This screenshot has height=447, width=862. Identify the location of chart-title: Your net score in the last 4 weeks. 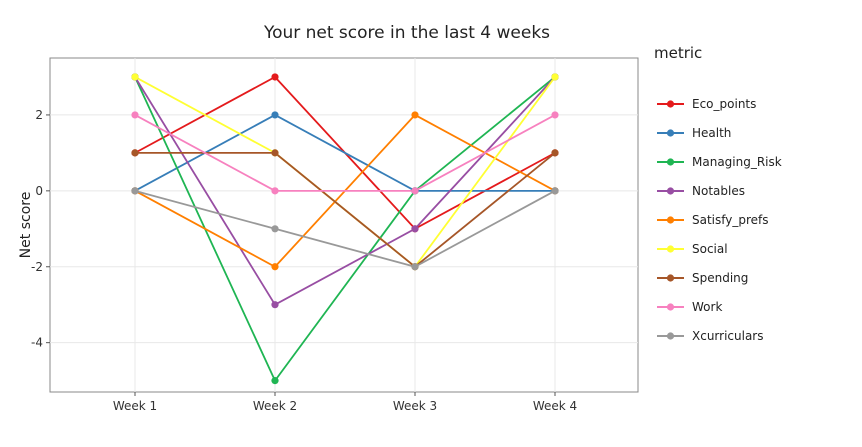
(406, 33).